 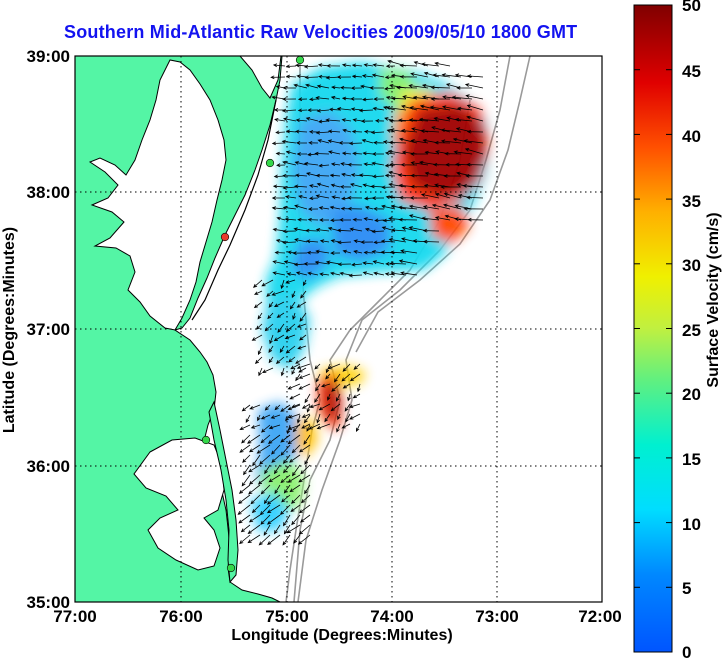 I want to click on y-axis-label: Latitude (Degrees:Minutes), so click(x=9, y=330).